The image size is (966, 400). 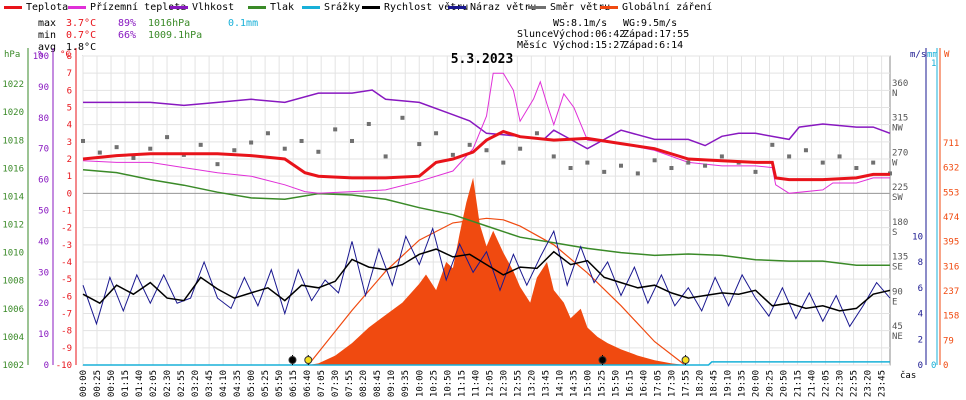 What do you see at coordinates (66, 349) in the screenshot?
I see `temperature-tick: -9` at bounding box center [66, 349].